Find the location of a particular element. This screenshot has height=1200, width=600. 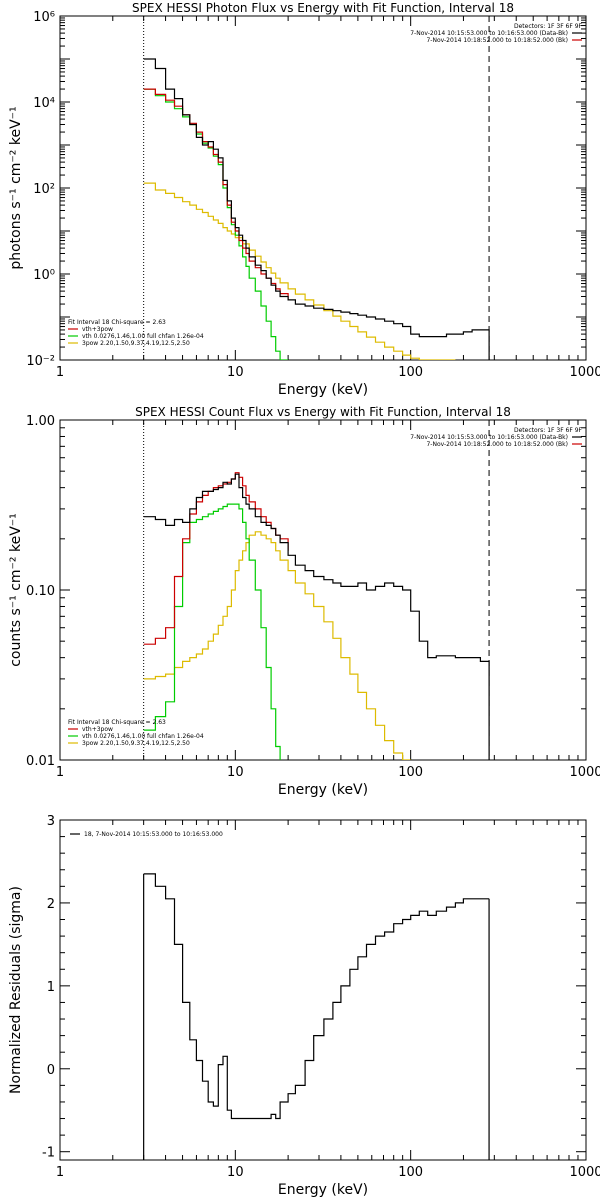

y-tick-label: -1 is located at coordinates (48, 1153).